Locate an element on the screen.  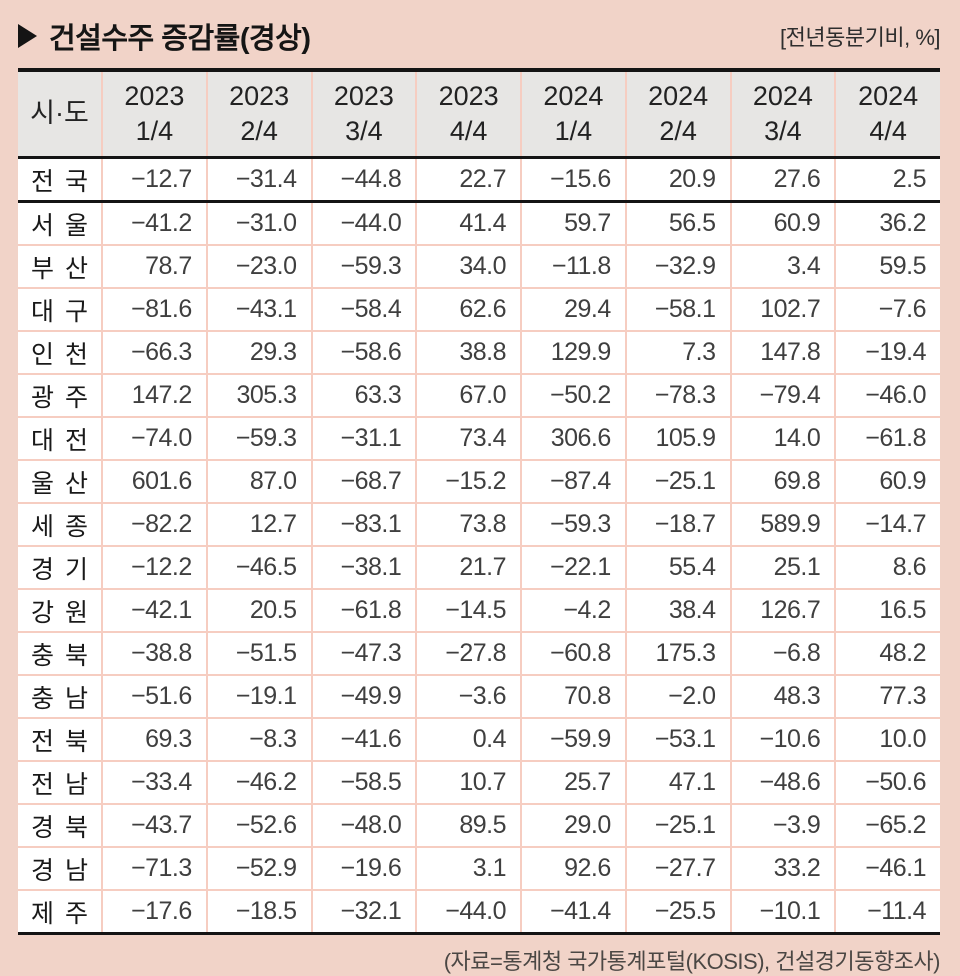
value-cell: −11.8 is located at coordinates (573, 266).